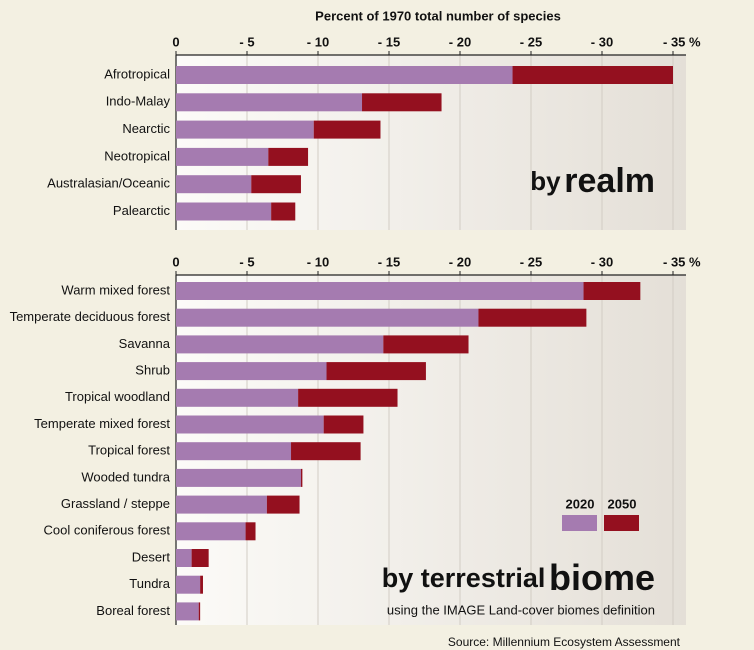 The image size is (754, 650). Describe the element at coordinates (125, 476) in the screenshot. I see `y-tick-label: Wooded tundra` at that location.